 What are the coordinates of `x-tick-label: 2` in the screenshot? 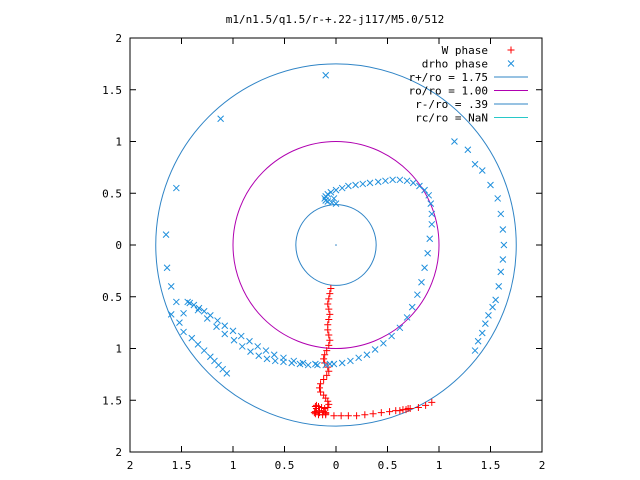 It's located at (542, 465).